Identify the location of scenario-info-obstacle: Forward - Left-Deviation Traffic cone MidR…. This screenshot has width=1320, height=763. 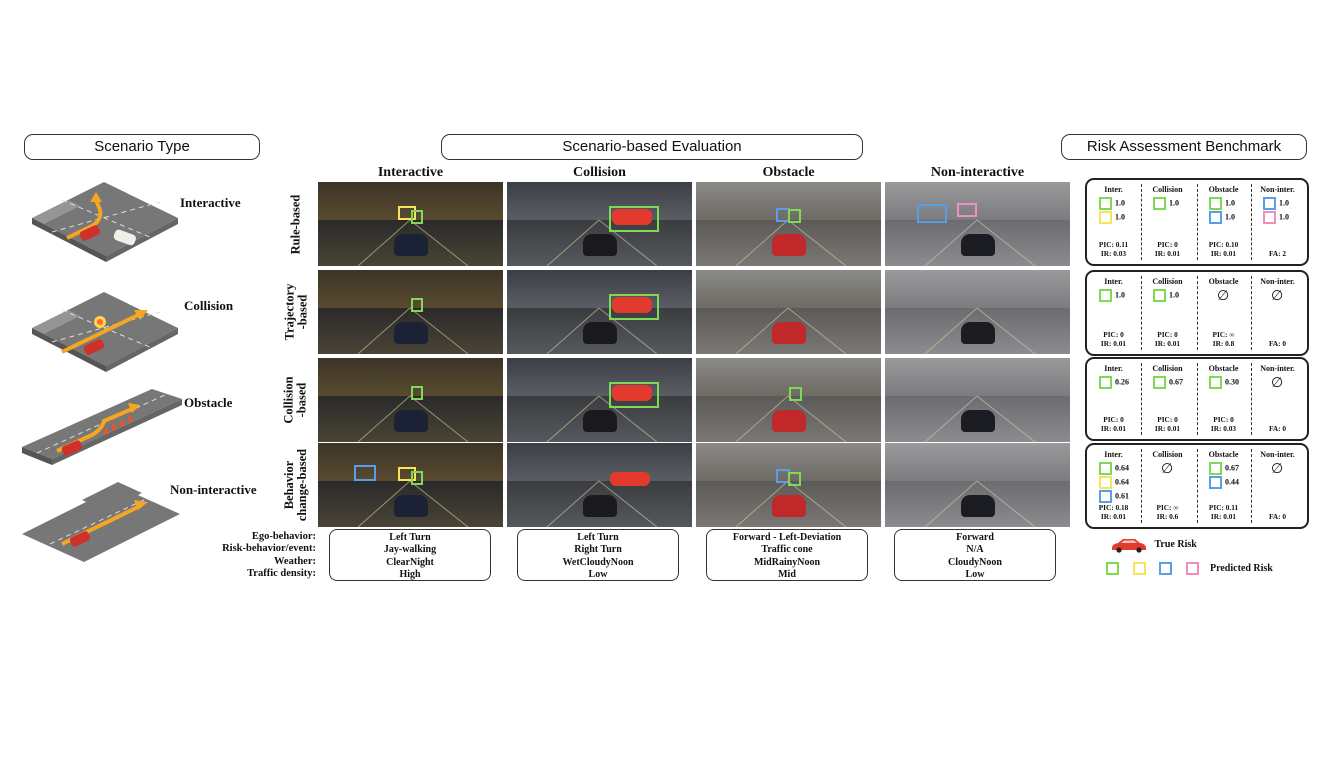
(787, 555).